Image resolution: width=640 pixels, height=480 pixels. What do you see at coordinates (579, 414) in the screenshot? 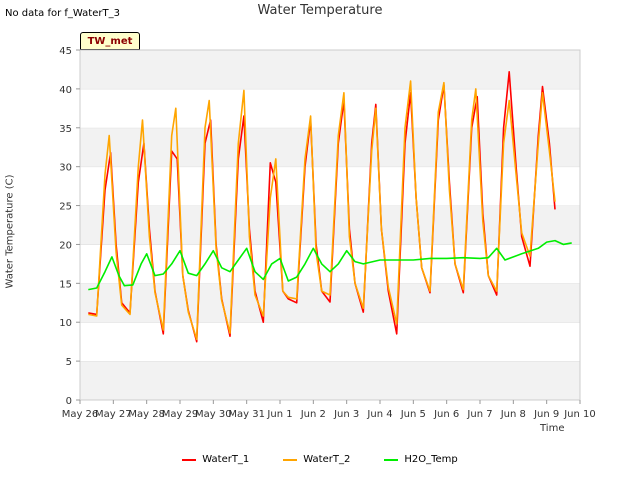
I see `x-tick-label: Jun 10` at bounding box center [579, 414].